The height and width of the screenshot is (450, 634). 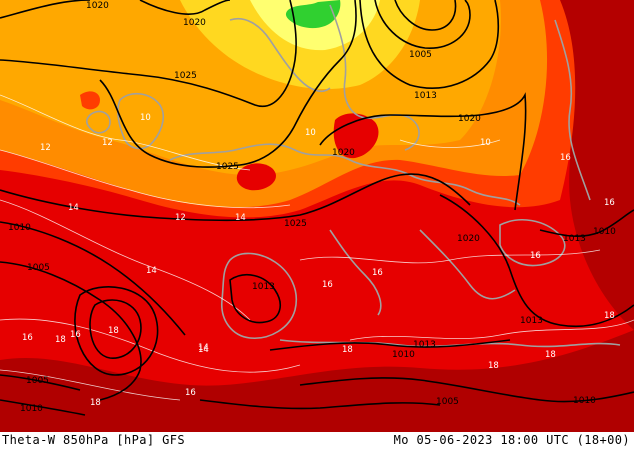 I want to click on coast-iberia, so click(x=259, y=295).